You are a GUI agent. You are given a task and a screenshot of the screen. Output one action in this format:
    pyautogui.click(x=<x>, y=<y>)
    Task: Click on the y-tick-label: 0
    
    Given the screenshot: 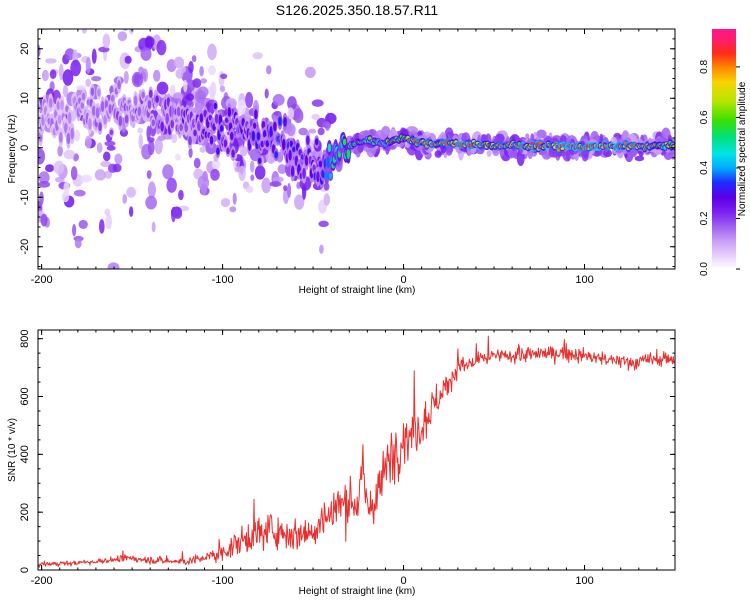 What is the action you would take?
    pyautogui.click(x=25, y=570)
    